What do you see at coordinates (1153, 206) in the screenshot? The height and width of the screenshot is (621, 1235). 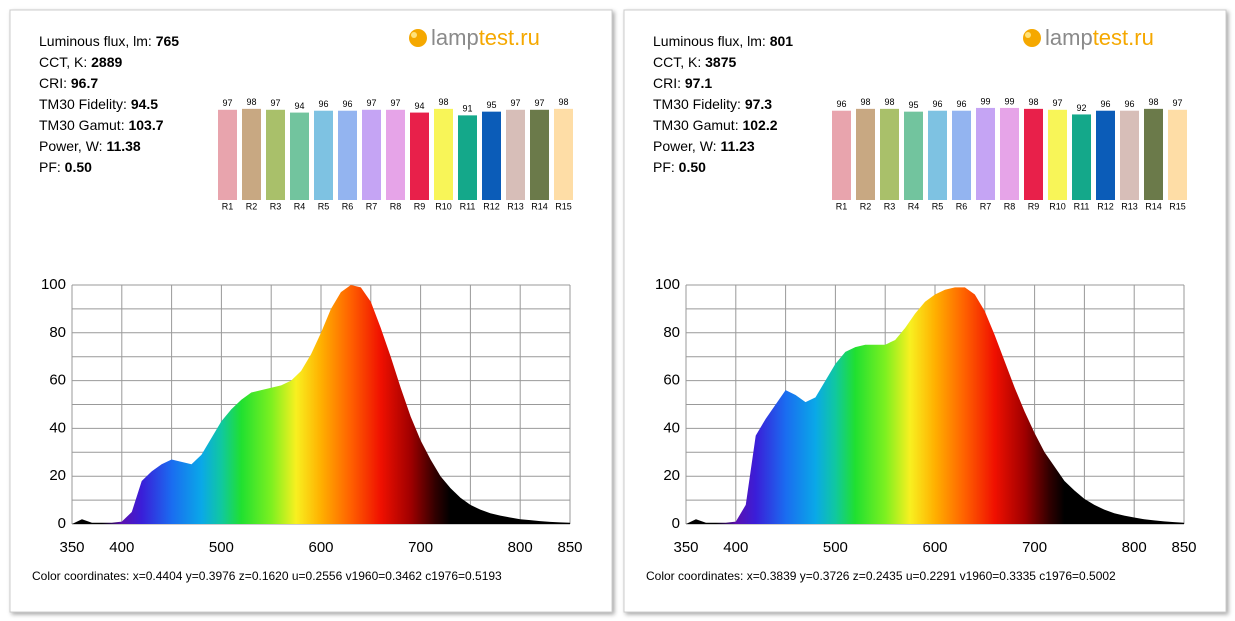 I see `bar-category-label: R14` at bounding box center [1153, 206].